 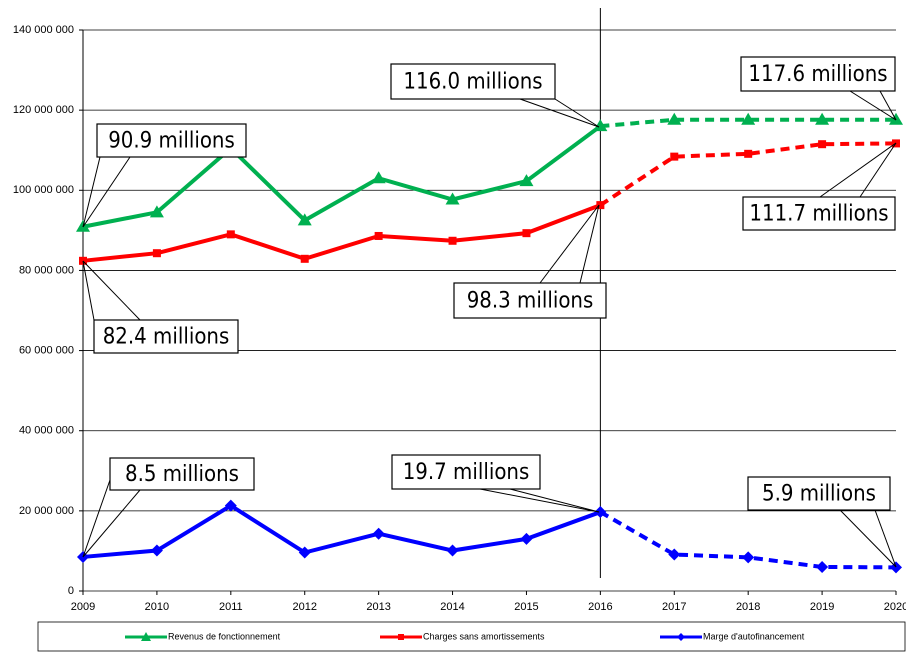 I want to click on y-tick-label: 80 000 000, so click(x=46, y=270).